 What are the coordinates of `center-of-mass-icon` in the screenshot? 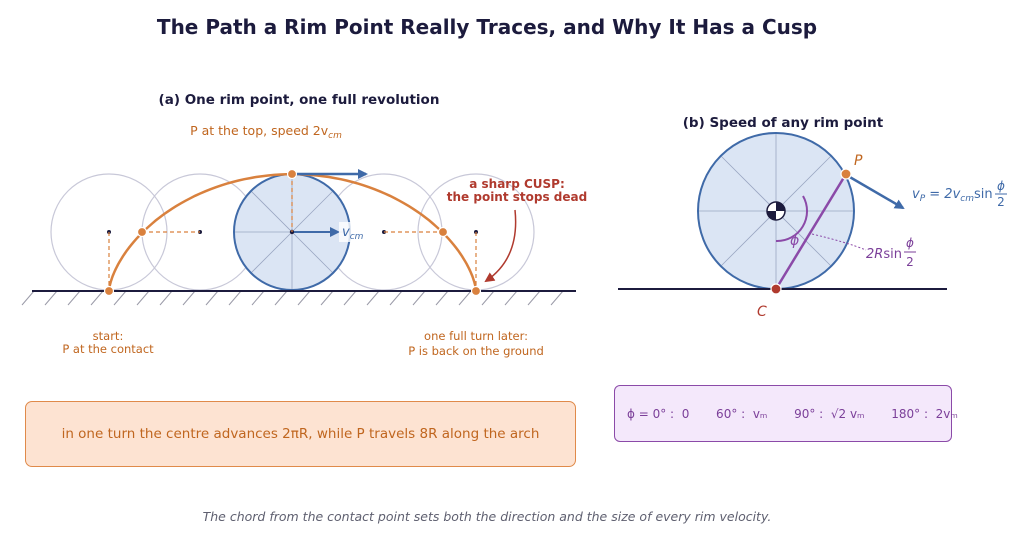 It's located at (776, 211).